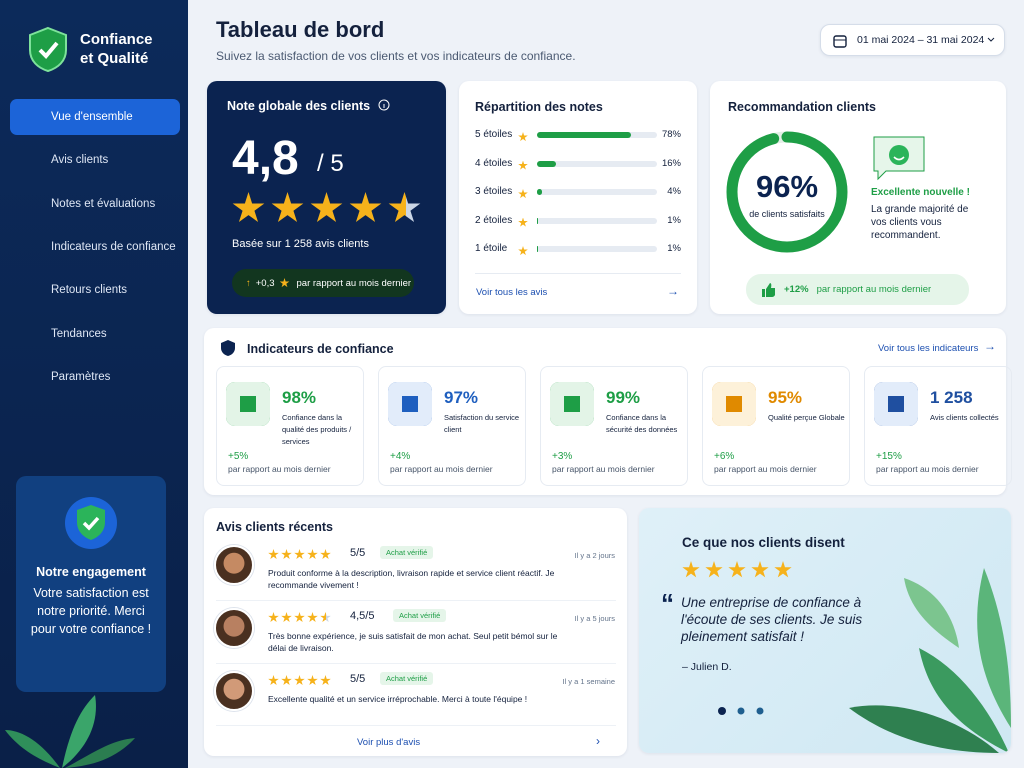 This screenshot has width=1024, height=768. I want to click on indicator-label: Confiance dans la sécurité des données, so click(642, 423).